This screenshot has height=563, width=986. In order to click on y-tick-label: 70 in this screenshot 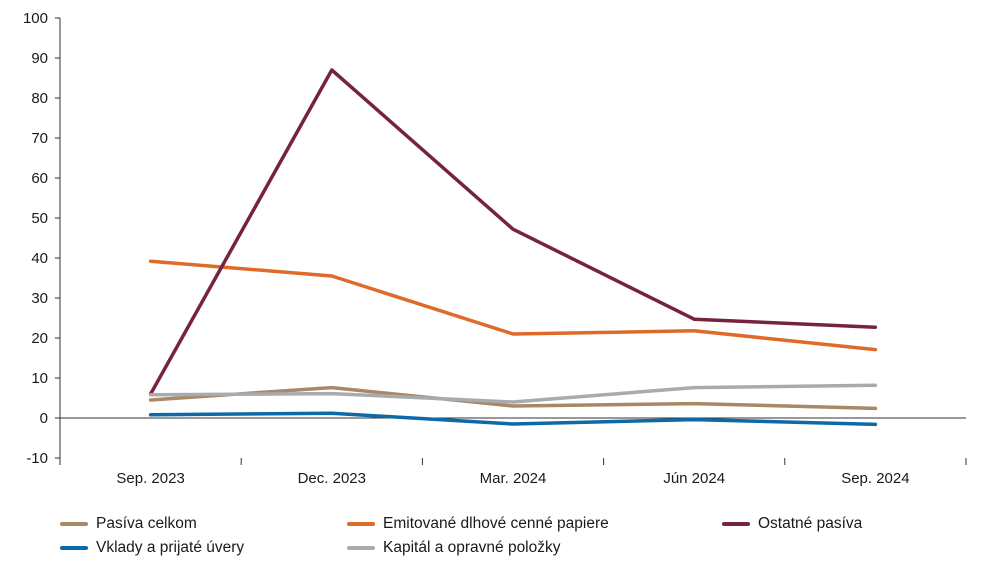, I will do `click(39, 138)`.